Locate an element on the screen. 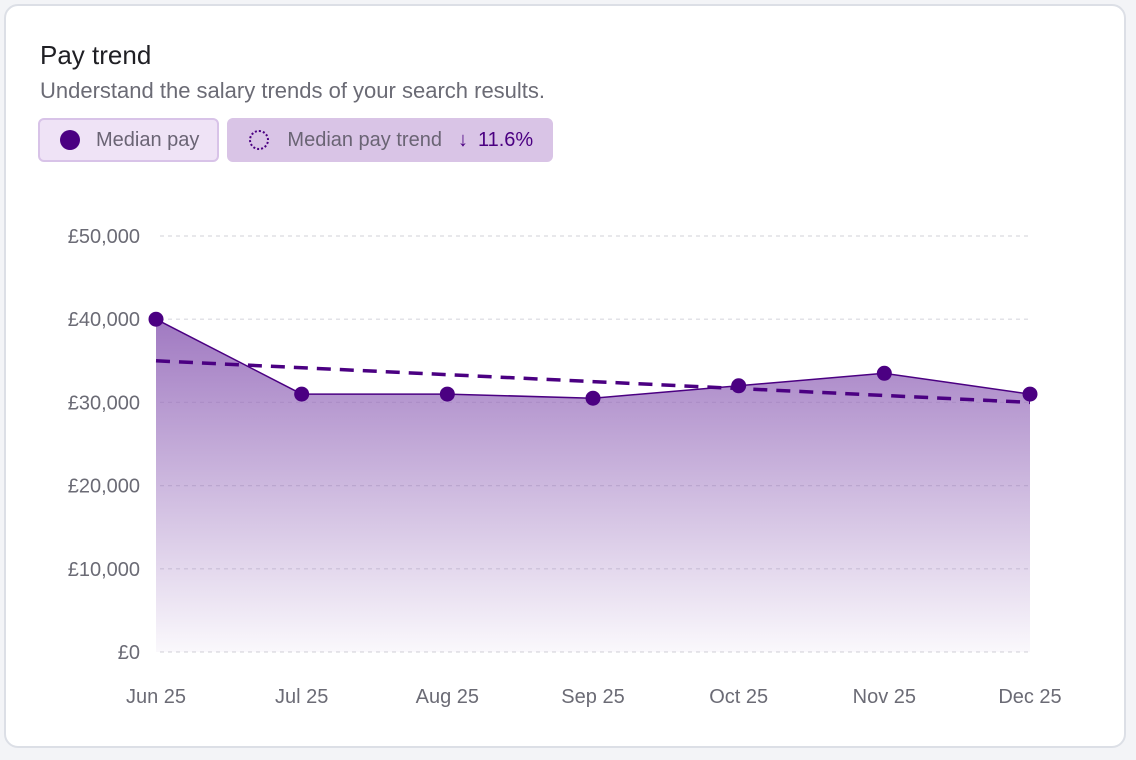  legend-median-pay-toggle: Median pay is located at coordinates (129, 140).